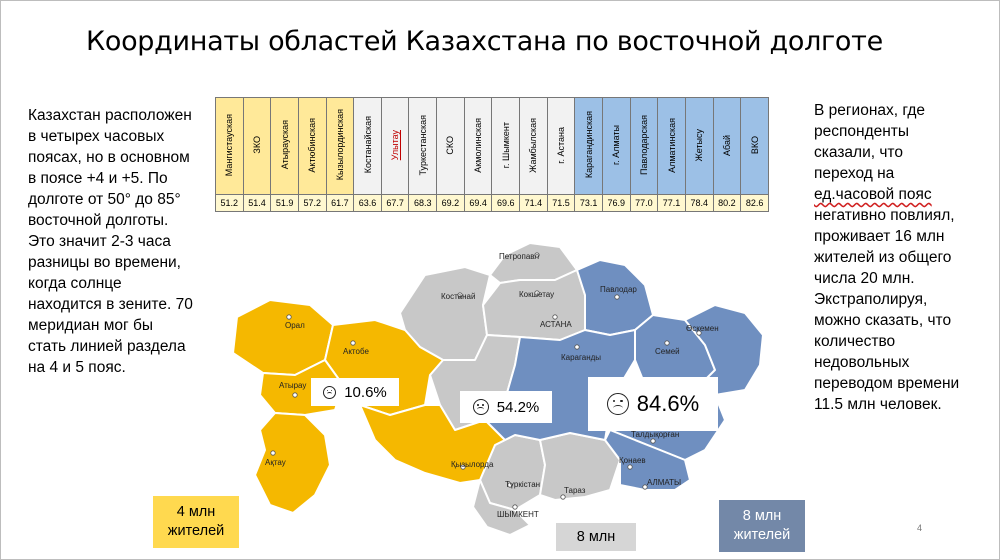  I want to click on region-name-cell: Акмолинская, so click(478, 146).